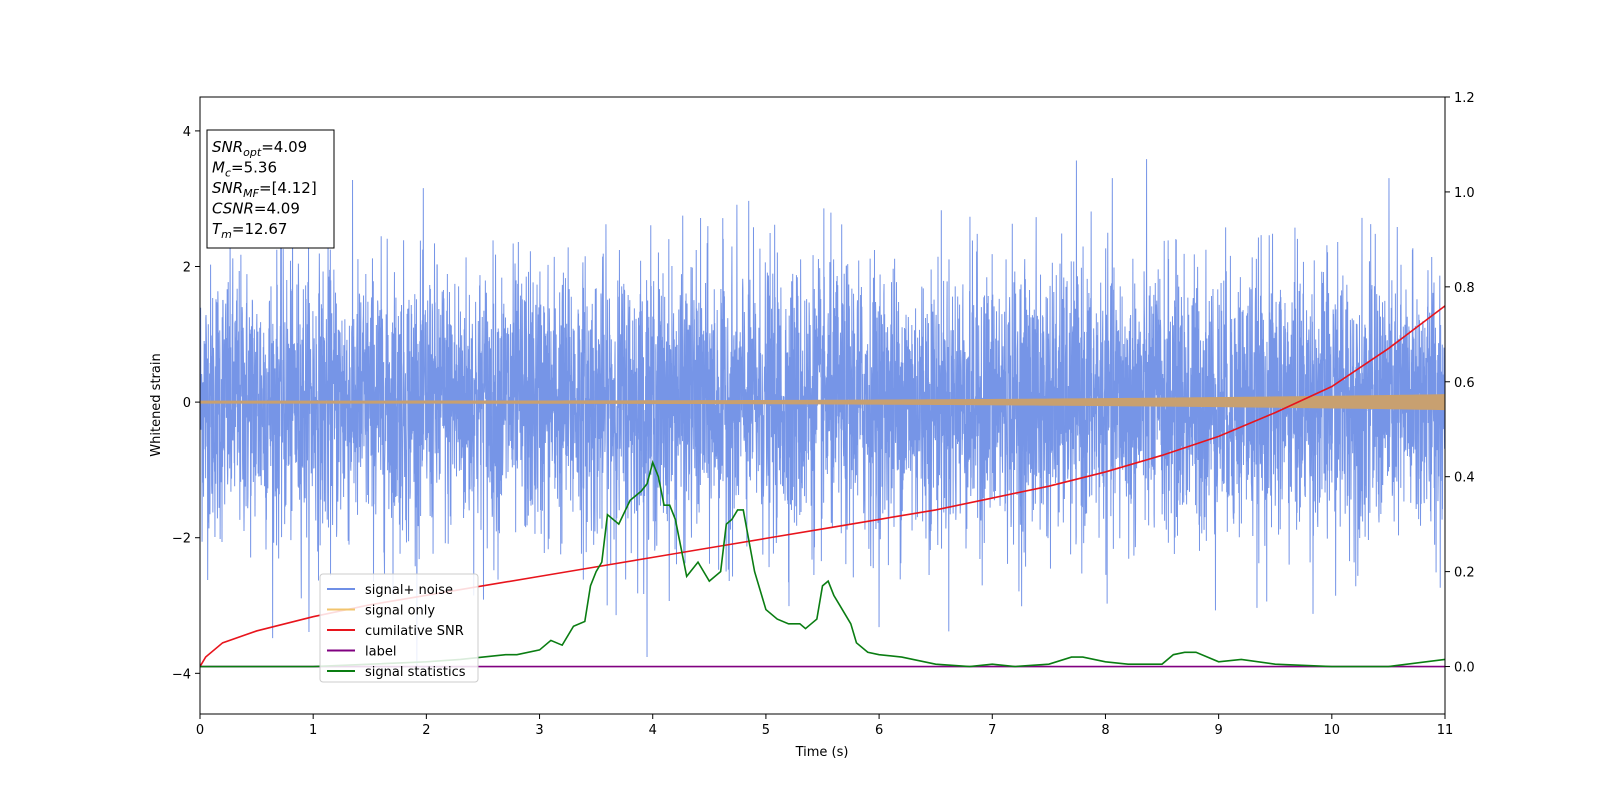 The image size is (1600, 804). What do you see at coordinates (200, 730) in the screenshot?
I see `x-tick-label: 0` at bounding box center [200, 730].